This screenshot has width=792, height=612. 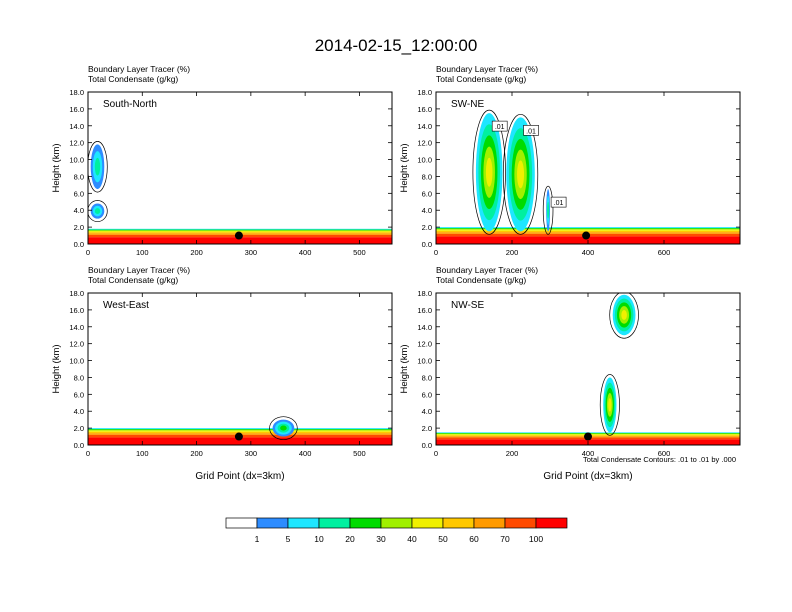 I want to click on colorbar-label: 30, so click(x=381, y=539).